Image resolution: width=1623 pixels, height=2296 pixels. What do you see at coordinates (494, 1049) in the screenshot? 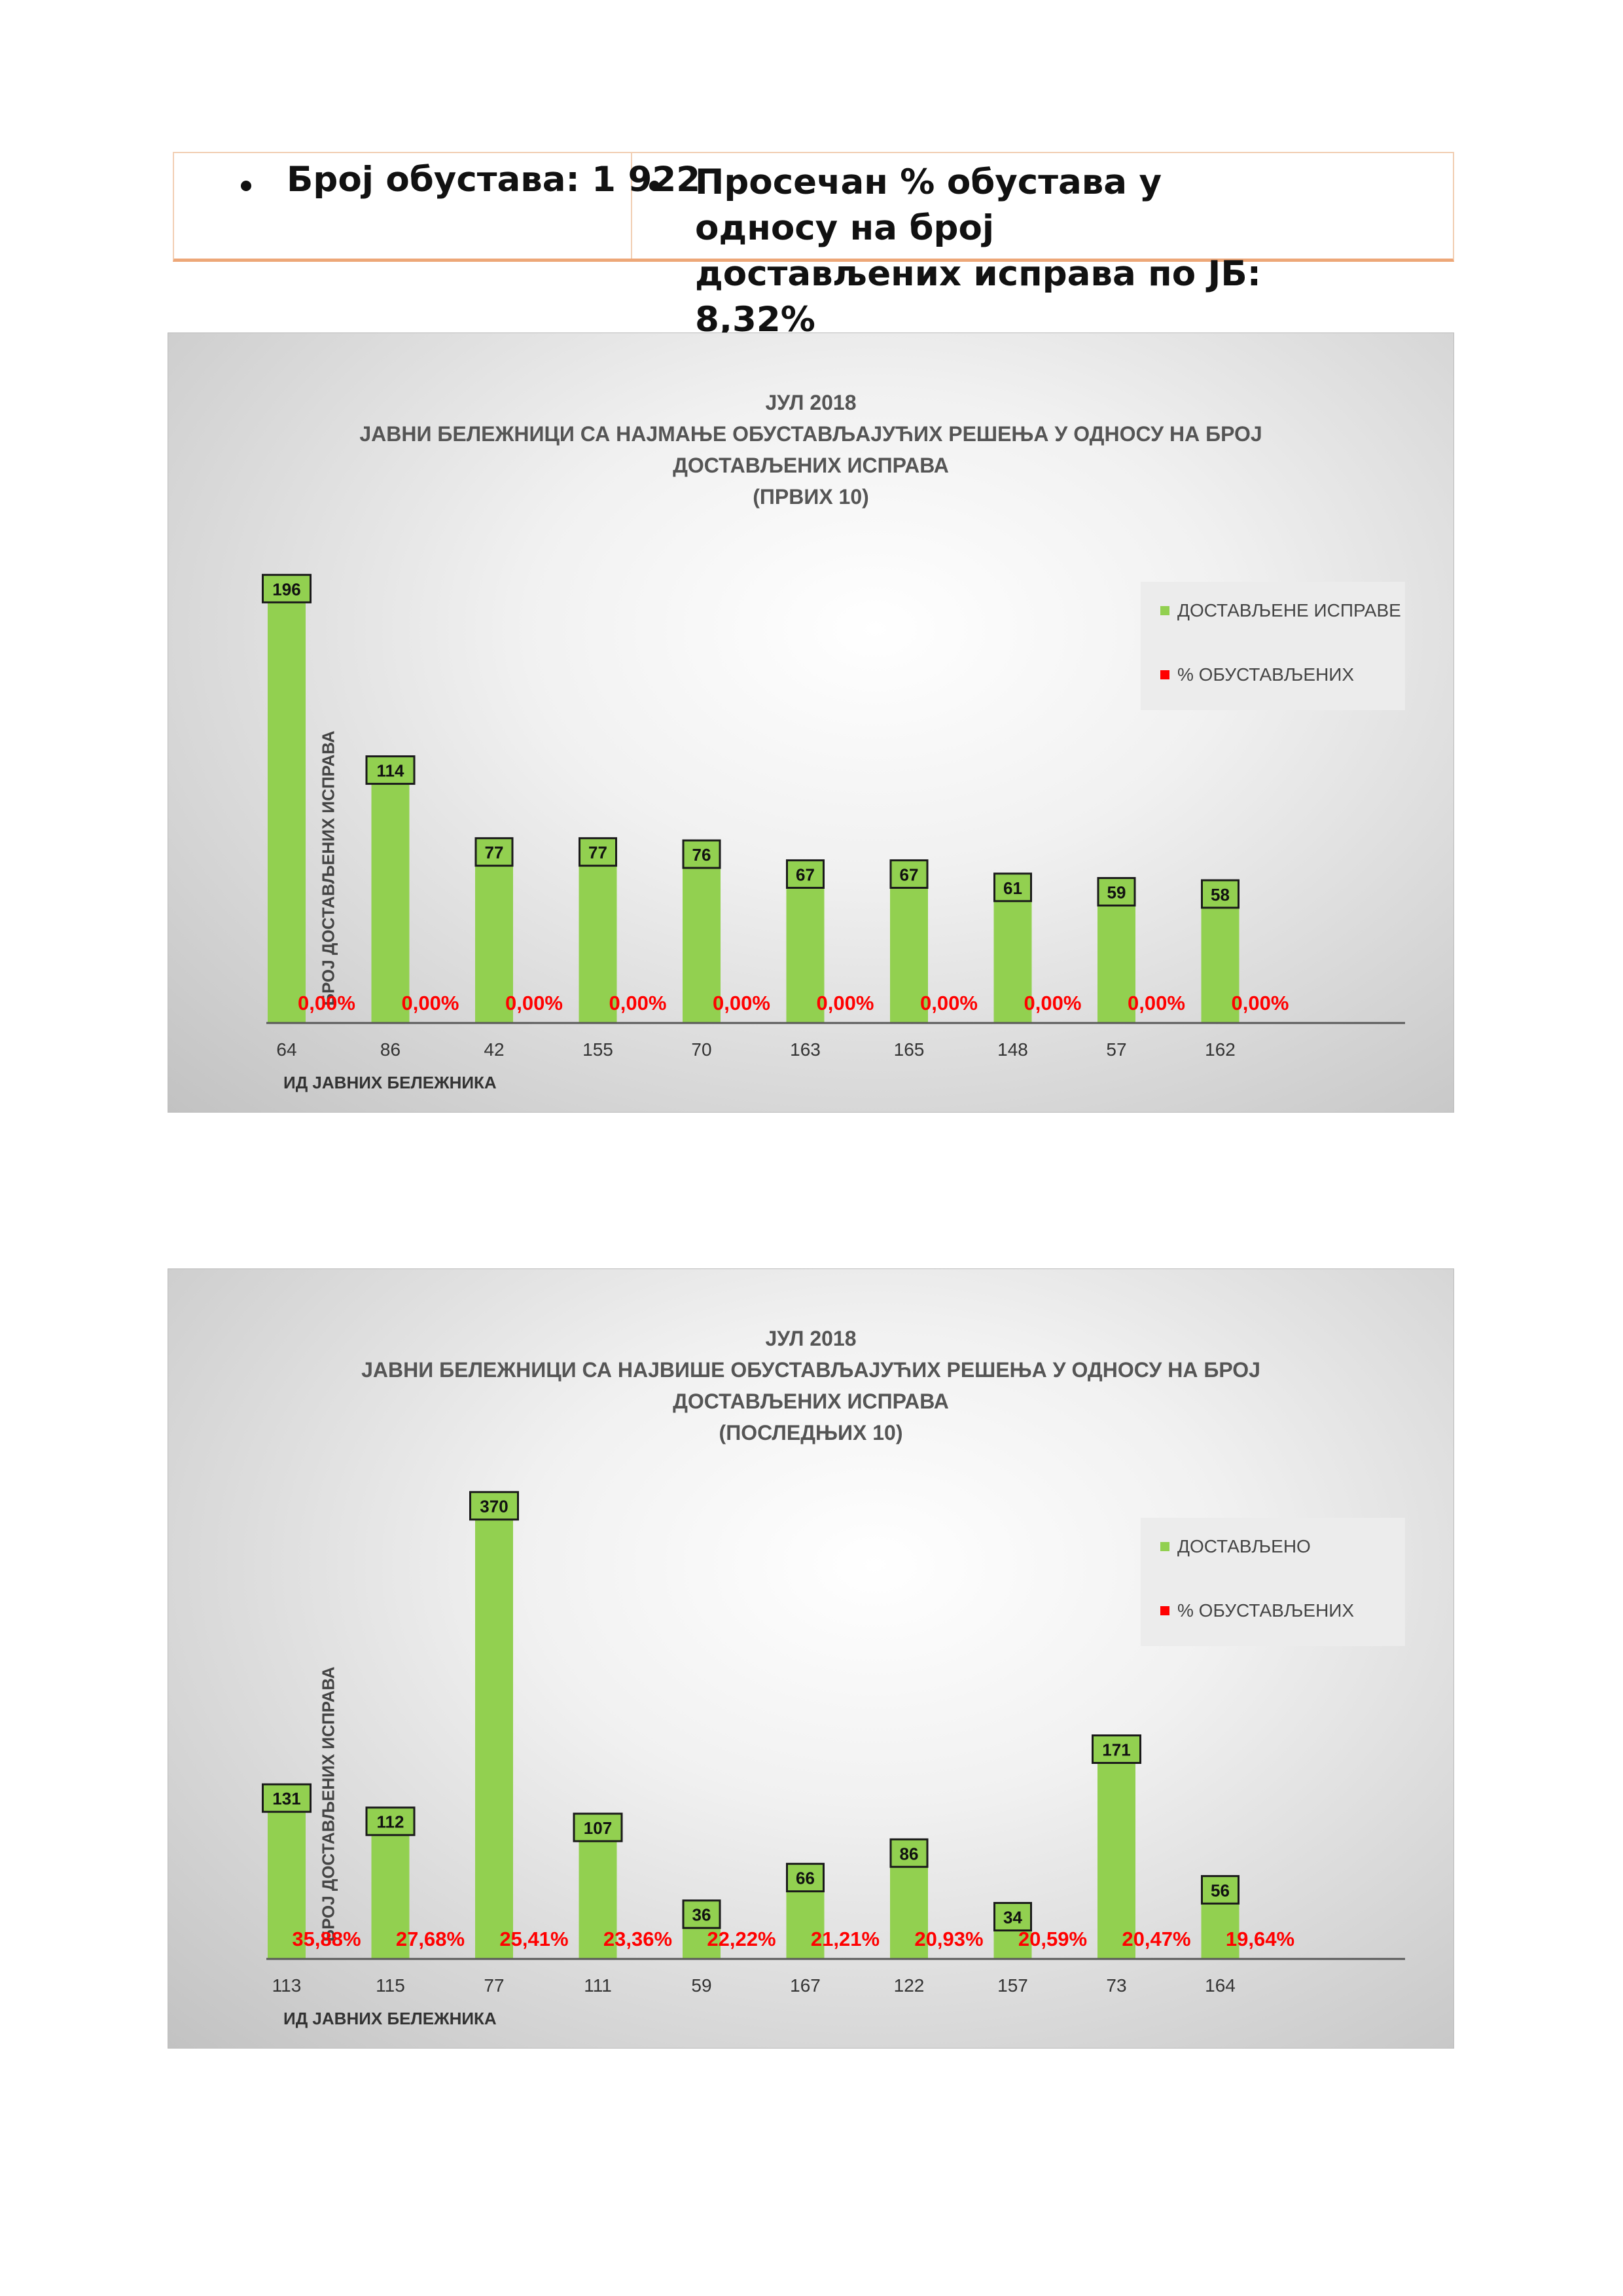
I see `x-tick-label: 42` at bounding box center [494, 1049].